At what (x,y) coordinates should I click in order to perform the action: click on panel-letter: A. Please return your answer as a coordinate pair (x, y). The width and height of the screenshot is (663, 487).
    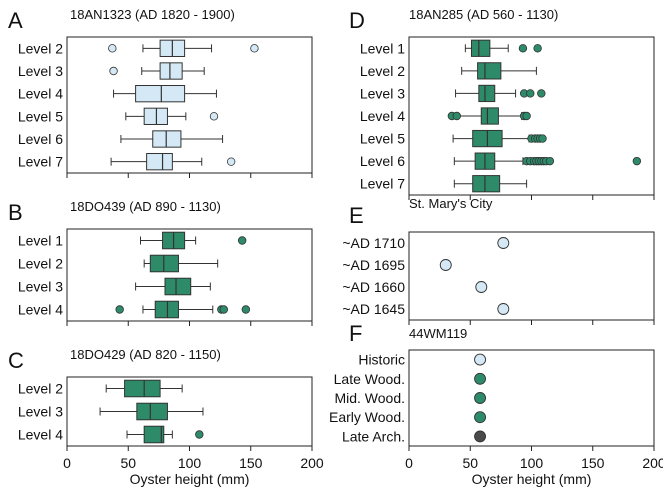
    Looking at the image, I should click on (15, 20).